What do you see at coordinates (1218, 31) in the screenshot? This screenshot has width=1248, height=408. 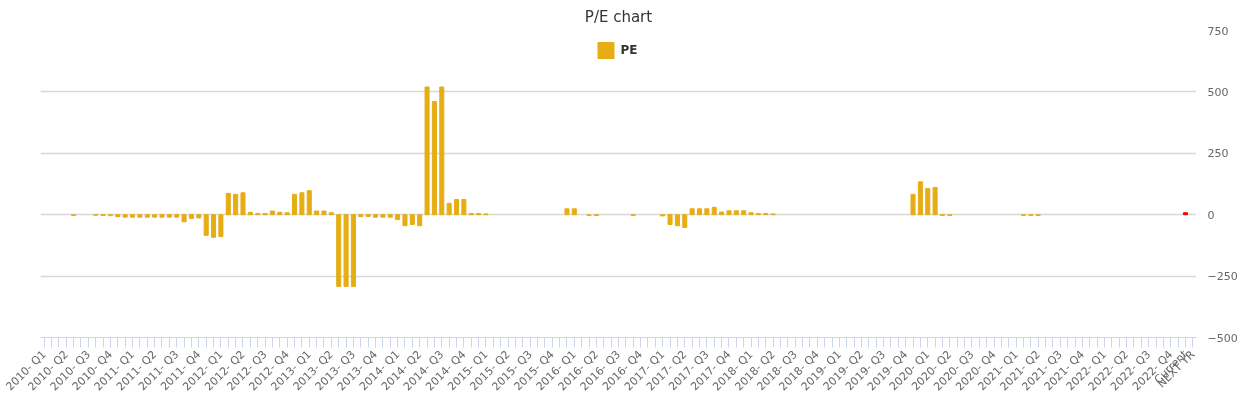 I see `y-tick-label: 750` at bounding box center [1218, 31].